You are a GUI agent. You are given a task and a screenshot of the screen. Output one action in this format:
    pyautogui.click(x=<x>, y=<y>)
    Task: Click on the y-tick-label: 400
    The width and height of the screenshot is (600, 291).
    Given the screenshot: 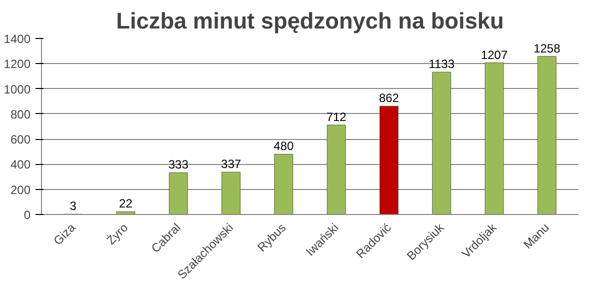 What is the action you would take?
    pyautogui.click(x=20, y=165)
    